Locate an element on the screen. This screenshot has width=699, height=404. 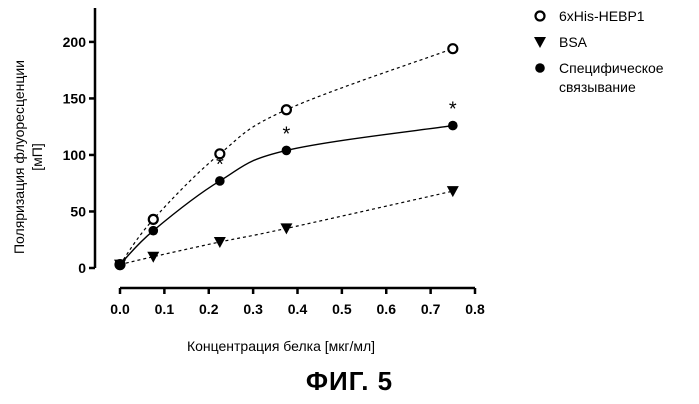
x-tick-label: 0.5 is located at coordinates (342, 309).